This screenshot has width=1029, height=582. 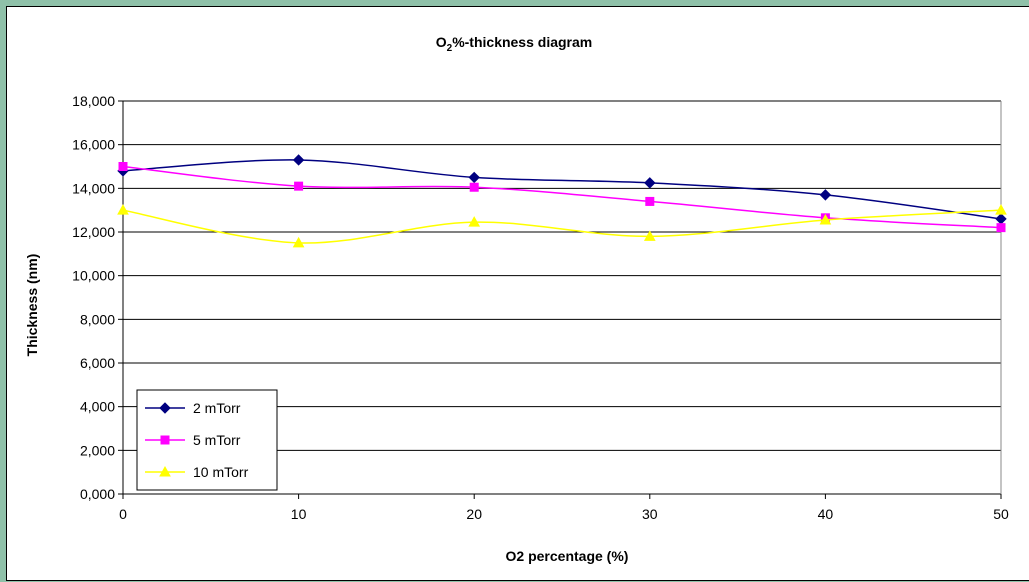 I want to click on x-tick-label: 10, so click(x=299, y=514).